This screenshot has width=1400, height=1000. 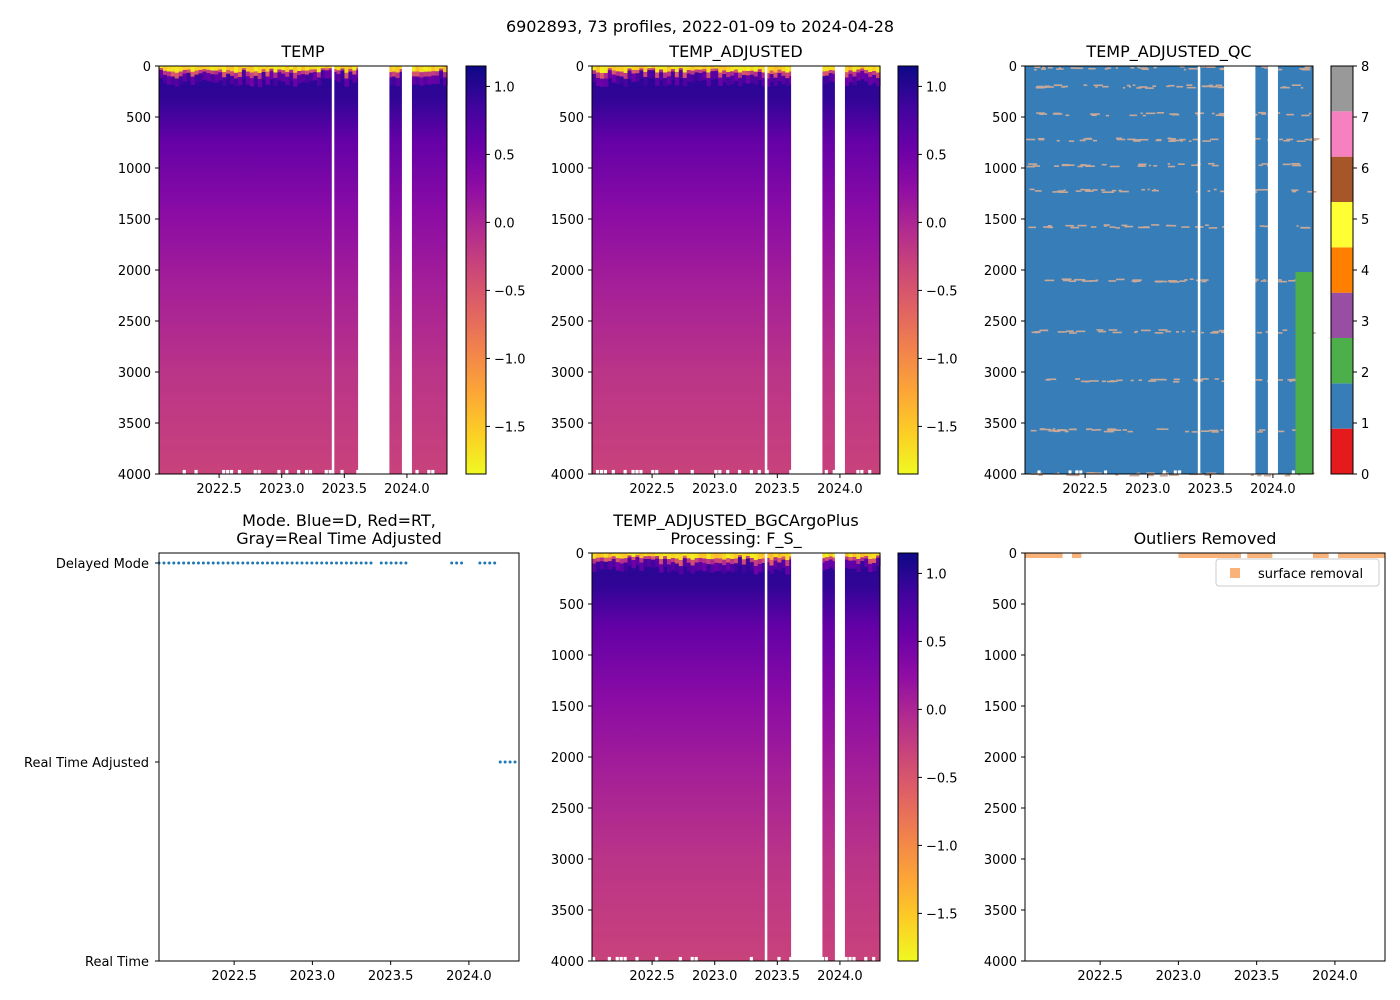 I want to click on panel-title: TEMP, so click(x=302, y=51).